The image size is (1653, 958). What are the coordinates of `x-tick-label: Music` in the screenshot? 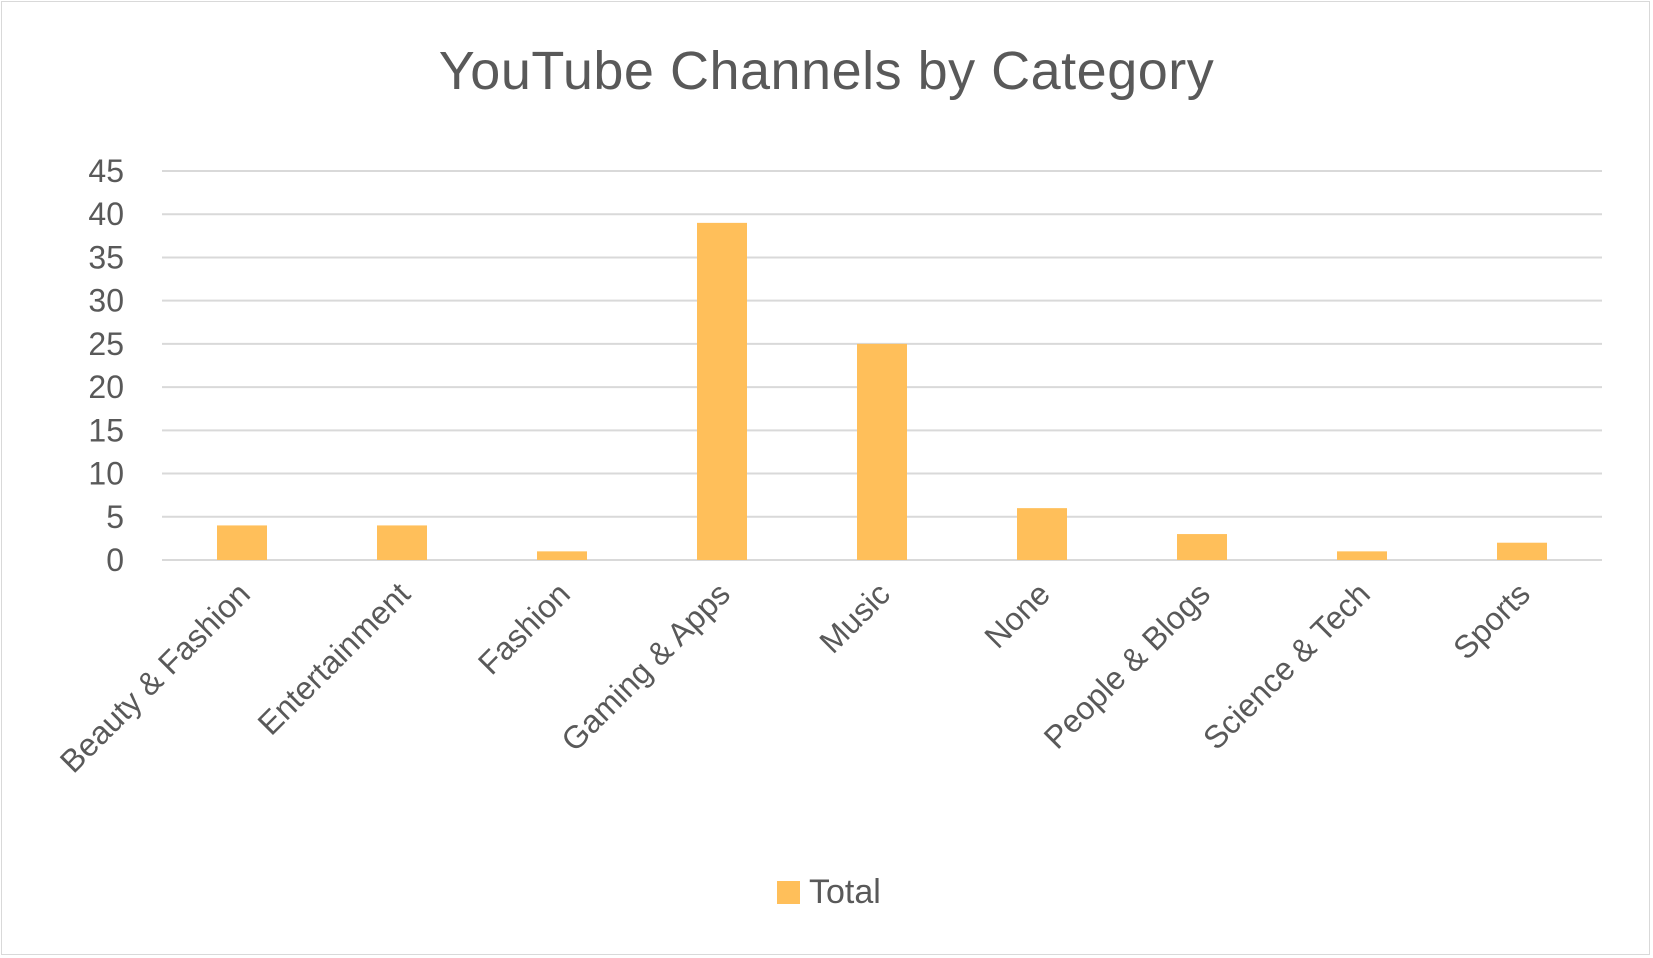 It's located at (854, 617).